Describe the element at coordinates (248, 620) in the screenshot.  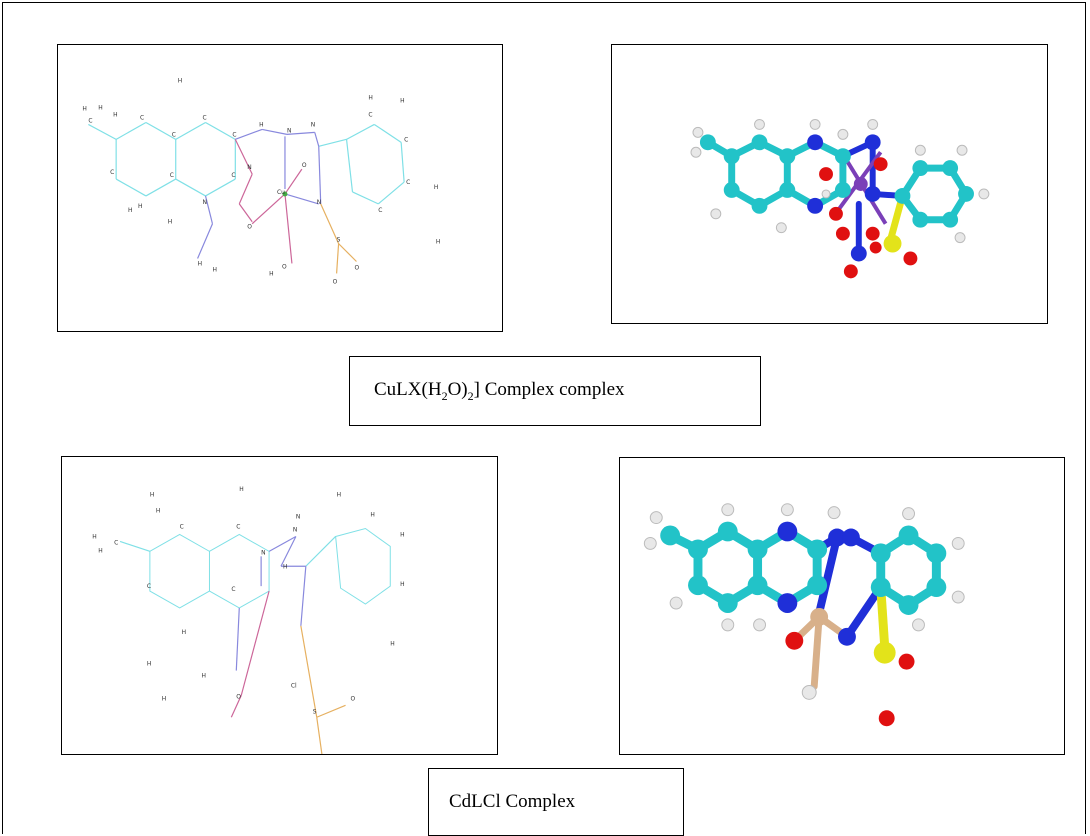
I see `cd-complex-wireframe-diagram: HHC HHC CHN HNN HHH HHH HHO HClCl SOO CC` at that location.